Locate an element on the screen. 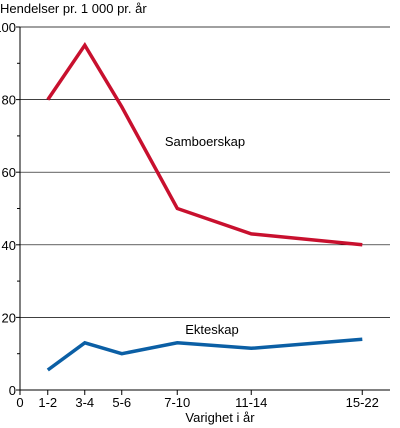  y-tick-label: 60 is located at coordinates (9, 172).